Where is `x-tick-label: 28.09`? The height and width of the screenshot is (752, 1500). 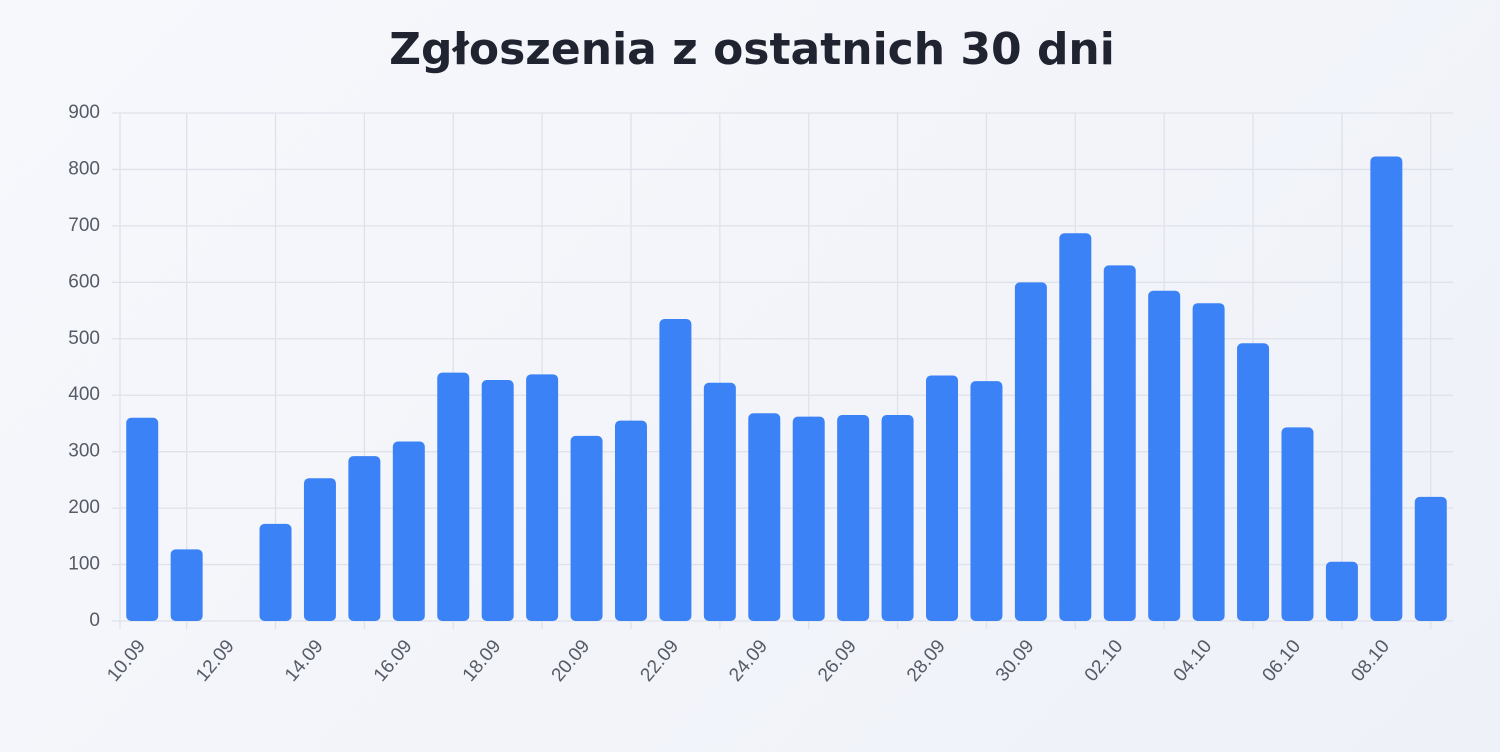
x-tick-label: 28.09 is located at coordinates (926, 661).